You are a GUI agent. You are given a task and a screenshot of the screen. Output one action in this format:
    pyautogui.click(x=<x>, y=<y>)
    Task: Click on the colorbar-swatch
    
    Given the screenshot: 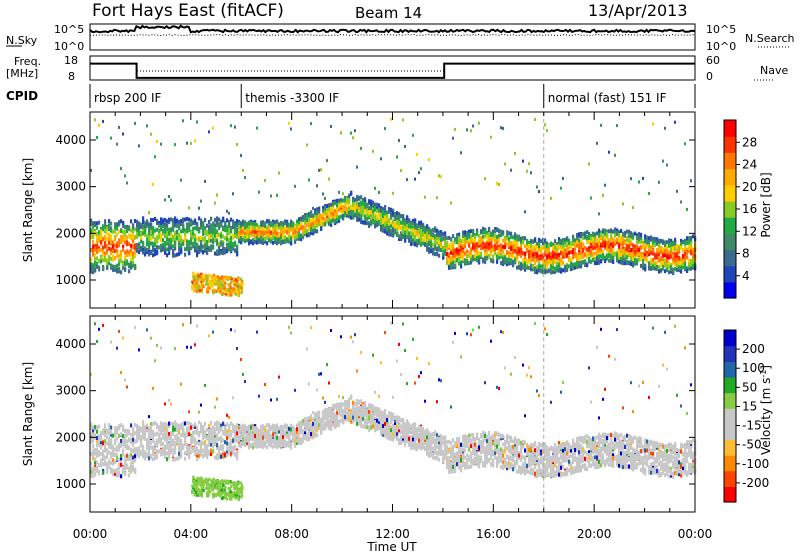 What is the action you would take?
    pyautogui.click(x=730, y=177)
    